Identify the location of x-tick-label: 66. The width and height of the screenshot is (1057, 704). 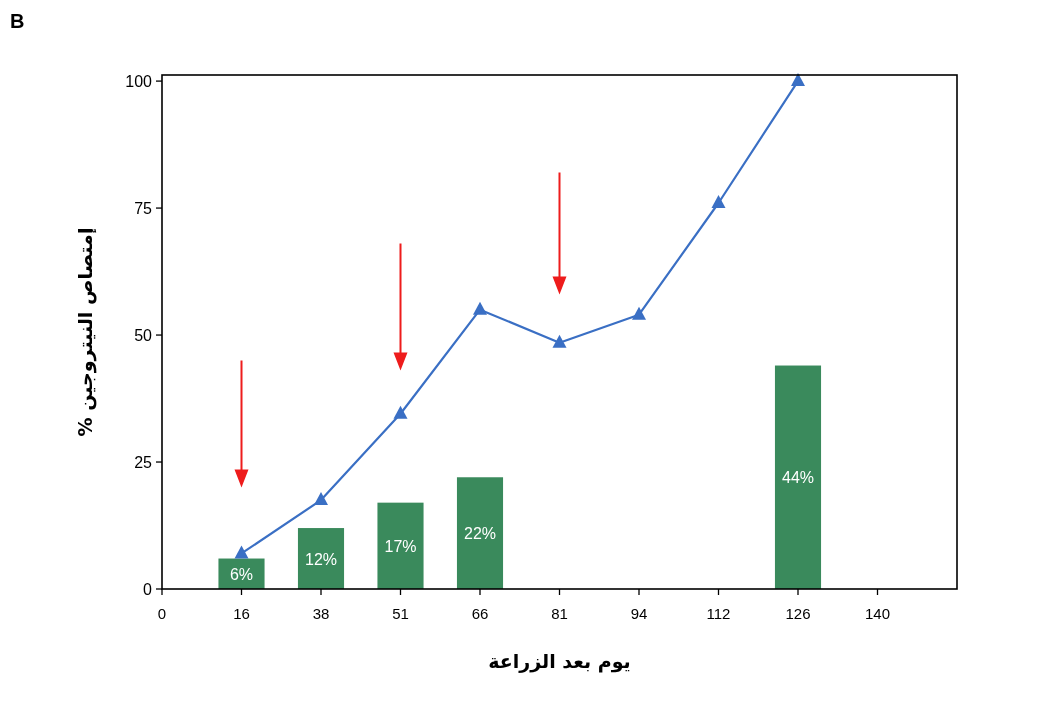
(480, 613).